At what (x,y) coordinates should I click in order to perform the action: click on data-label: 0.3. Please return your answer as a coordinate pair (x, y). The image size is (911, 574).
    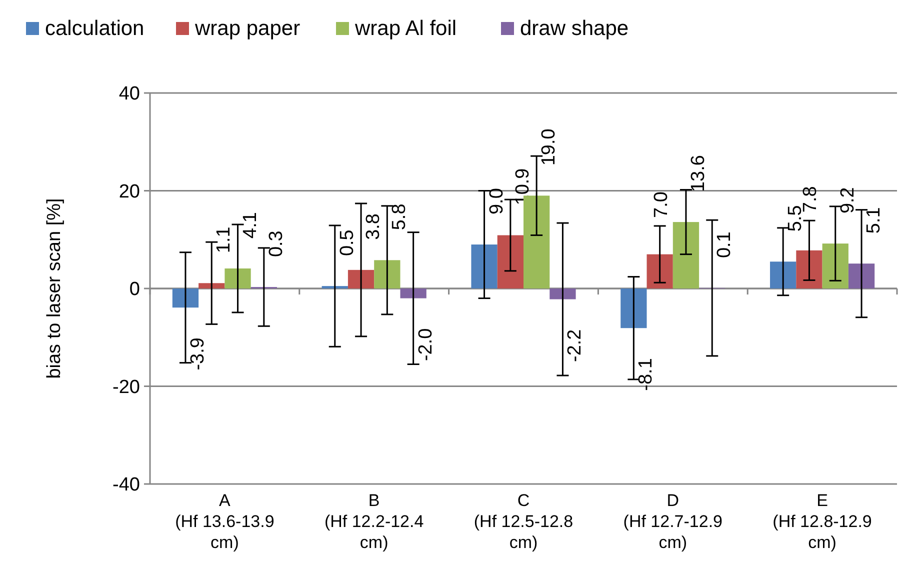
    Looking at the image, I should click on (276, 244).